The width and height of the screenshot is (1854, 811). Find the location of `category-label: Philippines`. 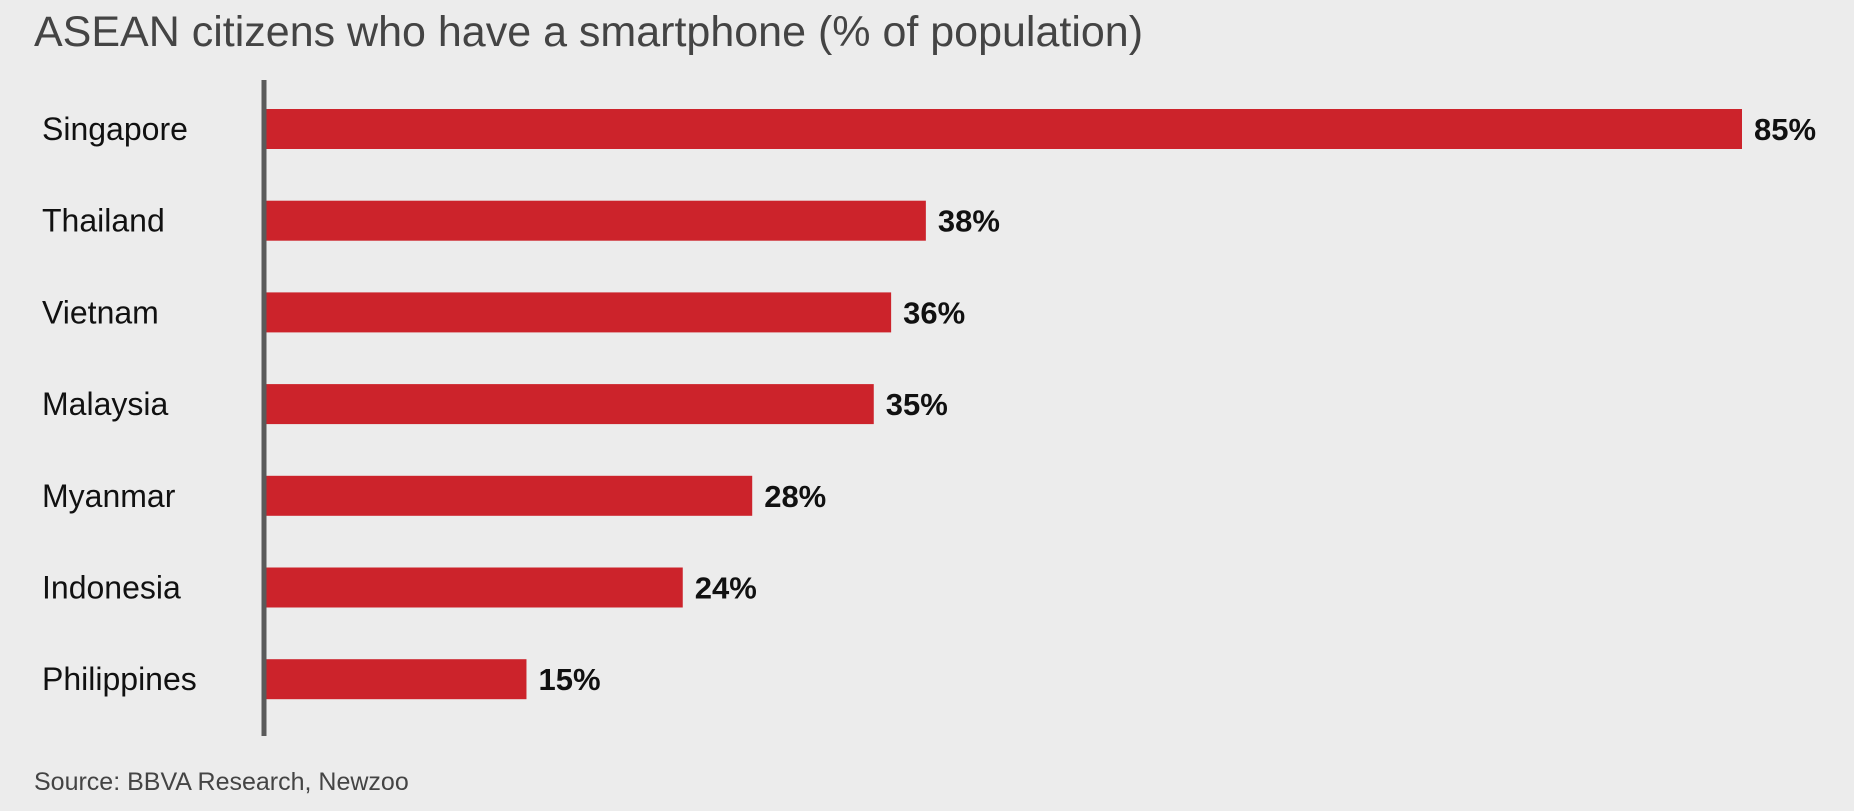

category-label: Philippines is located at coordinates (119, 679).